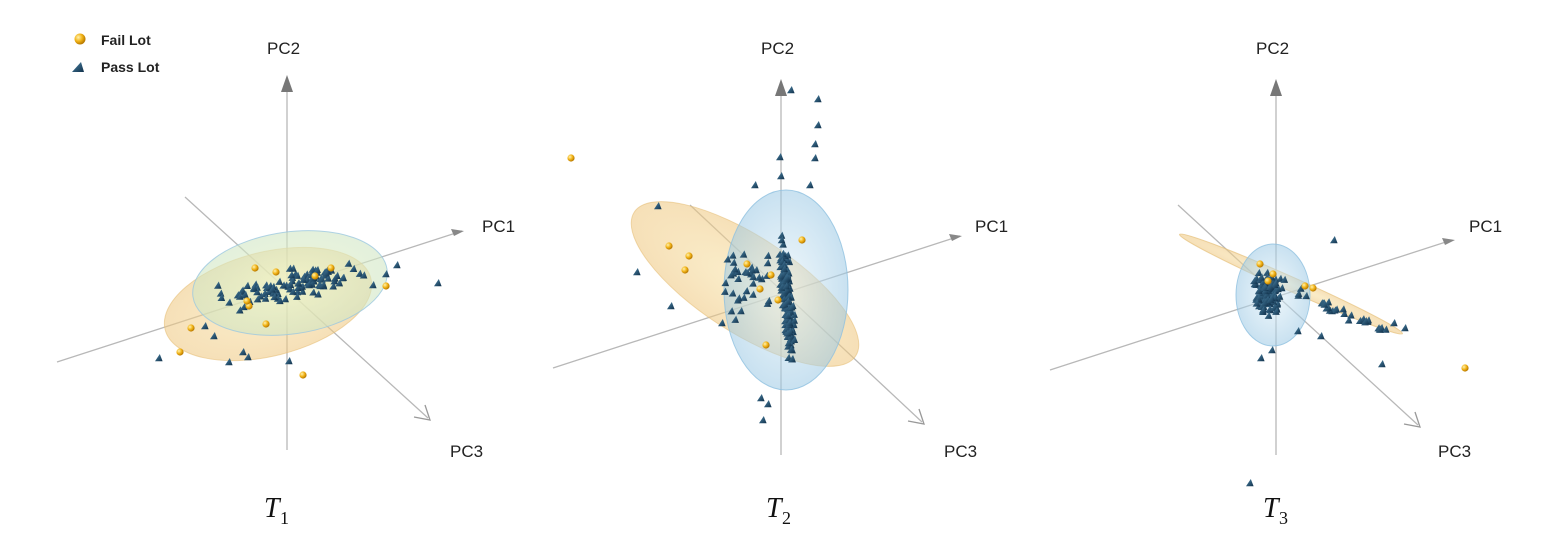 The height and width of the screenshot is (548, 1558). What do you see at coordinates (916, 416) in the screenshot?
I see `t2-pc3-arrowhead` at bounding box center [916, 416].